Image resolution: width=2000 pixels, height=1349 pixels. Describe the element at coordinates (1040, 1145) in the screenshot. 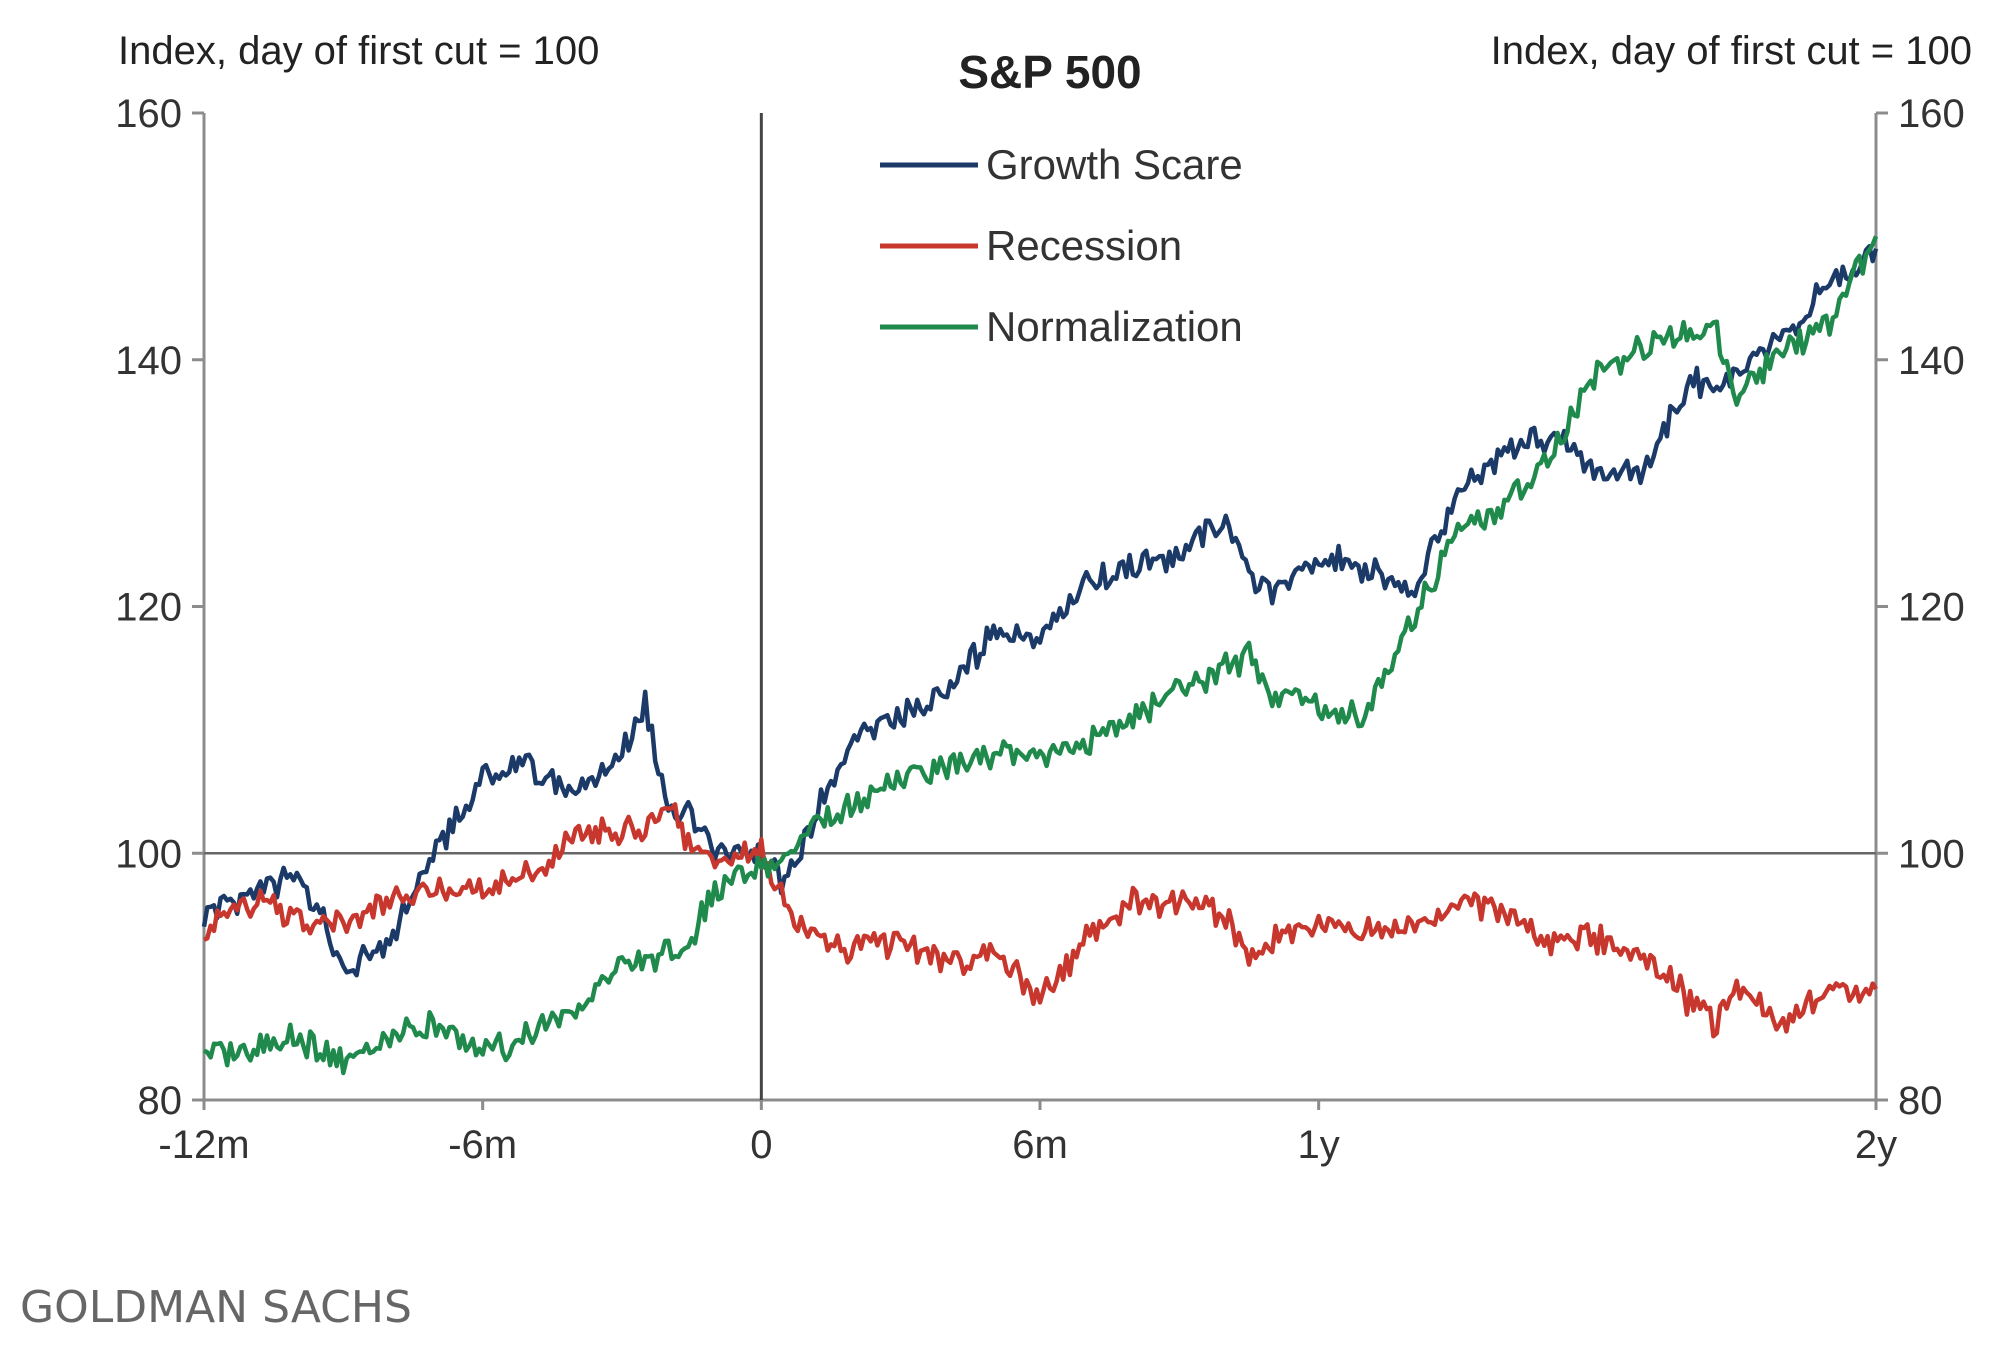

I see `x-tick-label: 6m` at that location.